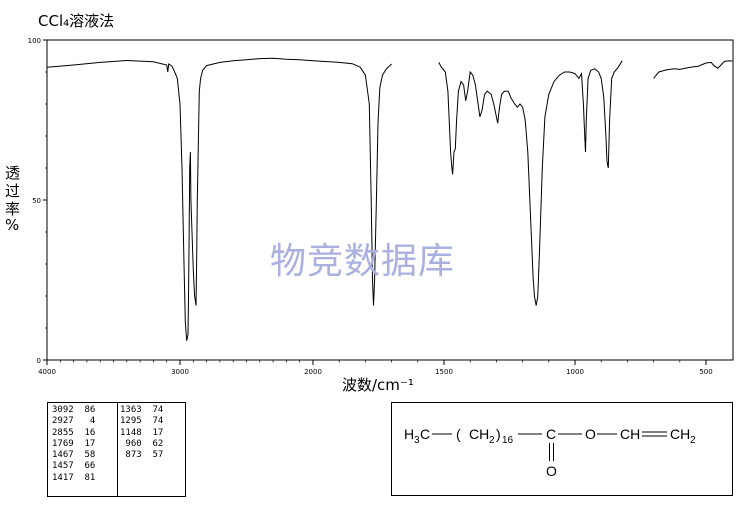  Describe the element at coordinates (492, 440) in the screenshot. I see `formula-sub2: 2` at that location.